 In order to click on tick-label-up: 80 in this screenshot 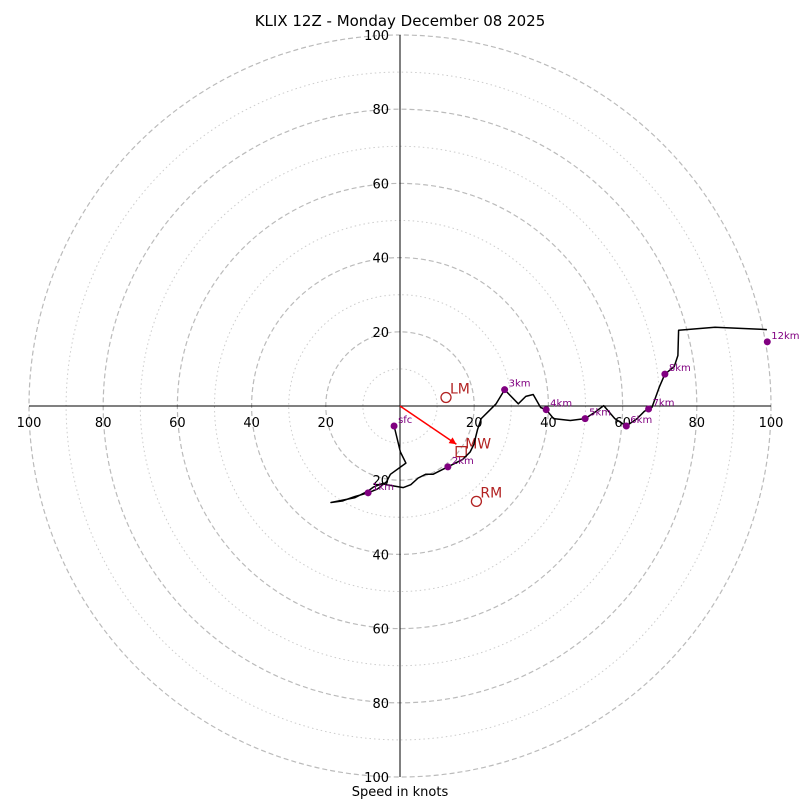, I will do `click(380, 110)`.